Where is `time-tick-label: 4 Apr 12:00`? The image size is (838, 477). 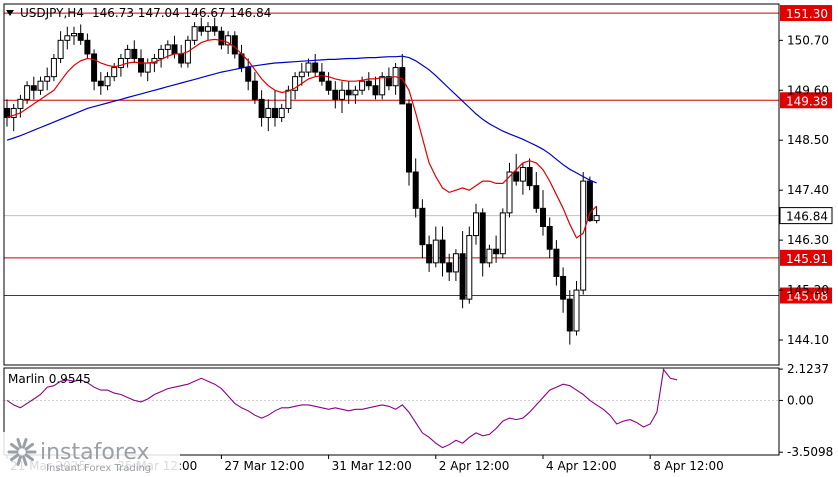
time-tick-label: 4 Apr 12:00 is located at coordinates (581, 466).